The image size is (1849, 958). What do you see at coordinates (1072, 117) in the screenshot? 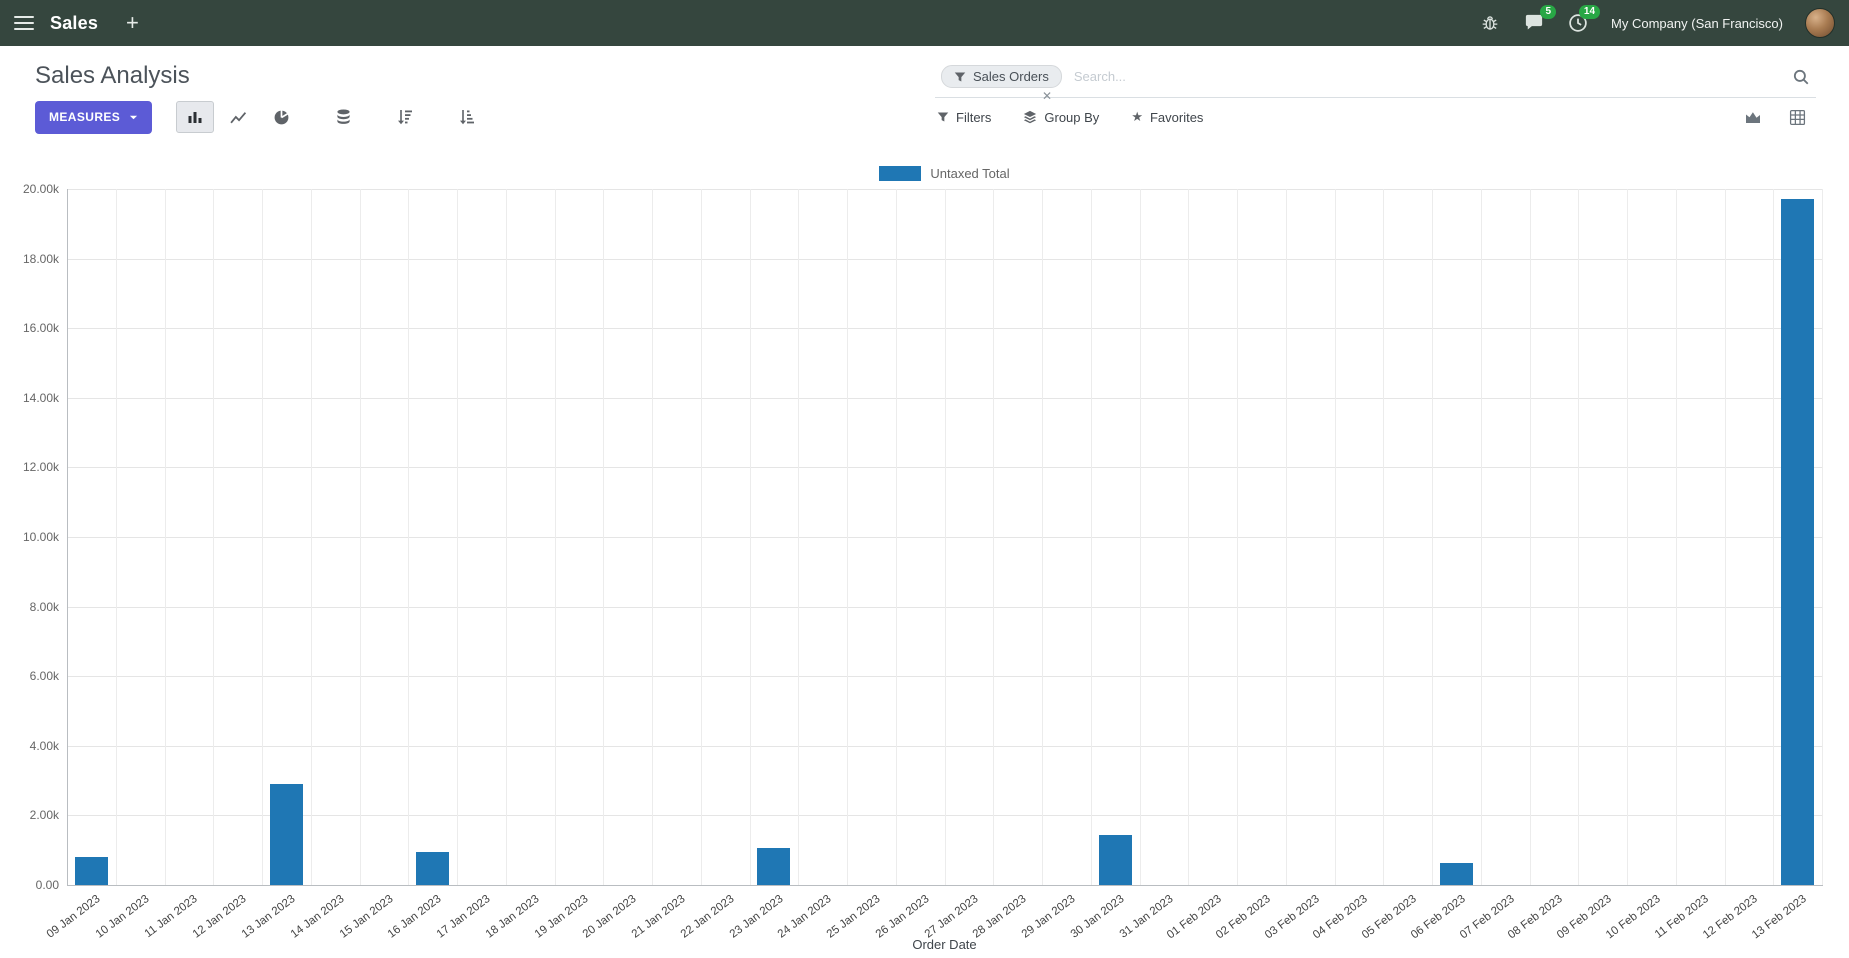
I see `group-by-label: Group By` at bounding box center [1072, 117].